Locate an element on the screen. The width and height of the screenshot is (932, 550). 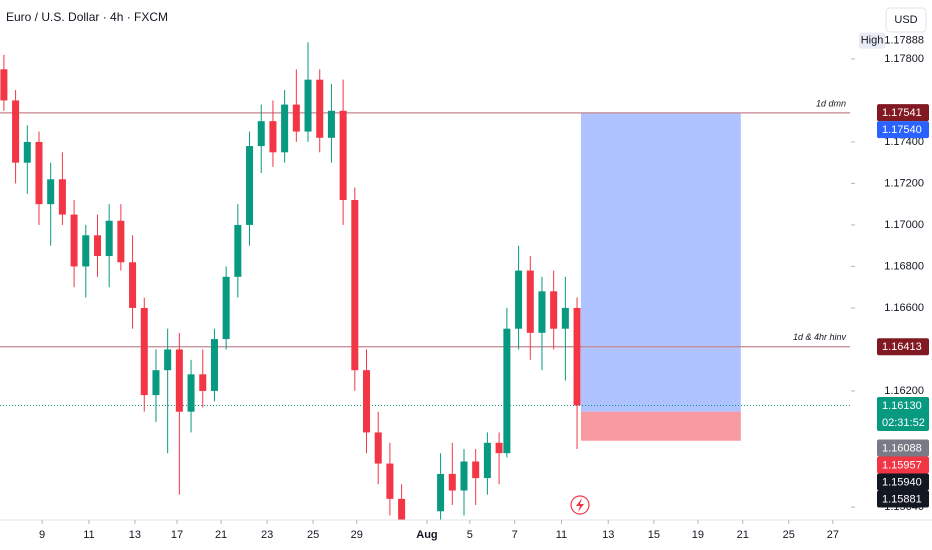
x-tick-label: 9 is located at coordinates (42, 535).